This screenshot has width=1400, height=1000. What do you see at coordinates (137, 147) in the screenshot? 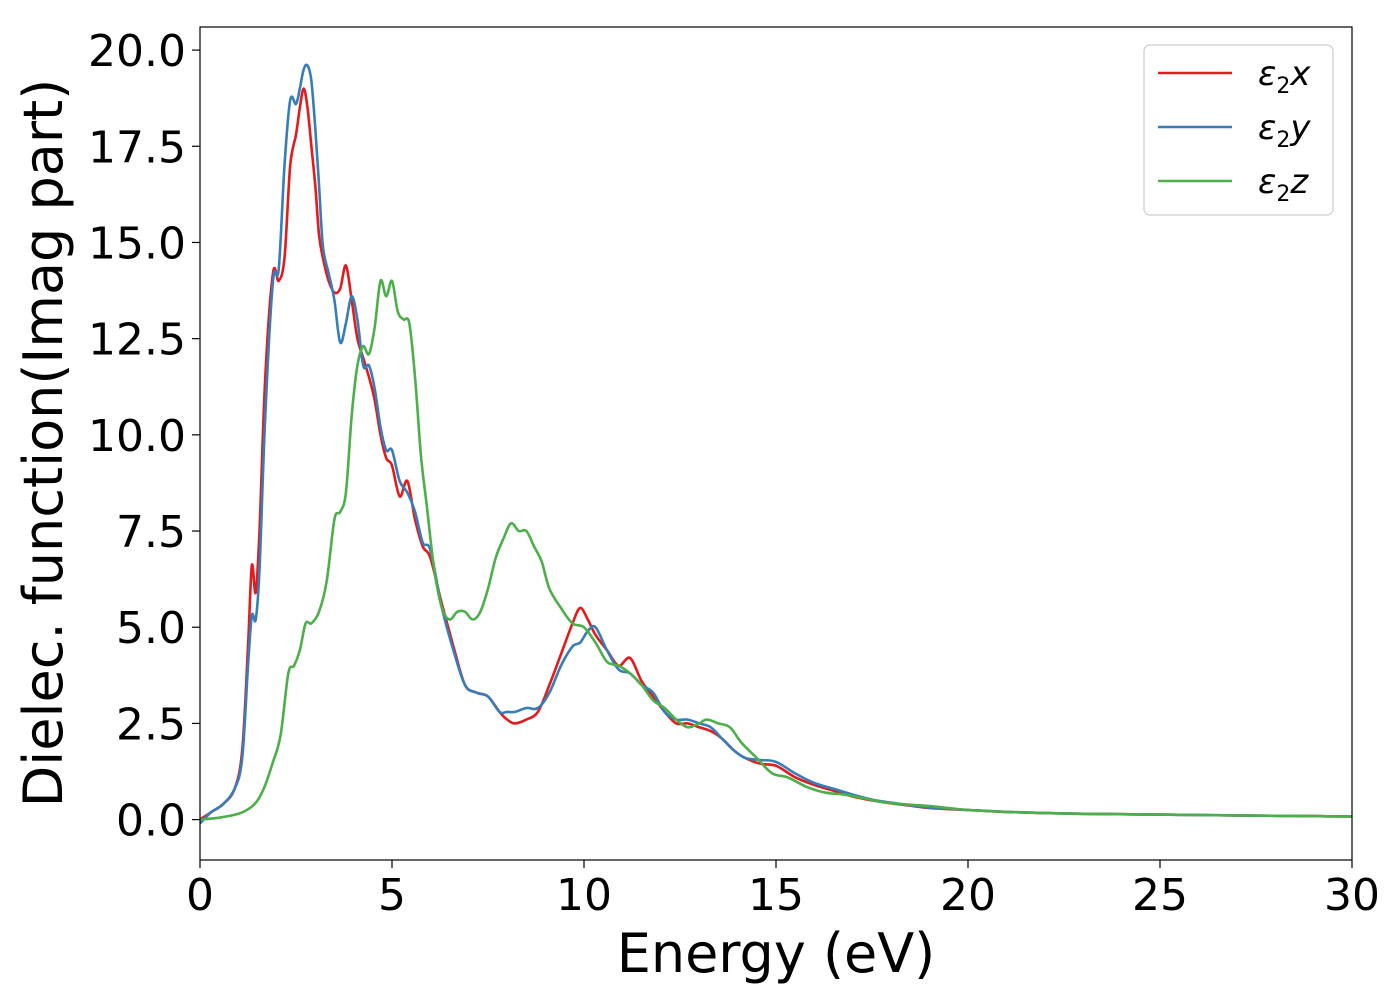
I see `y-tick-label: 17.5` at bounding box center [137, 147].